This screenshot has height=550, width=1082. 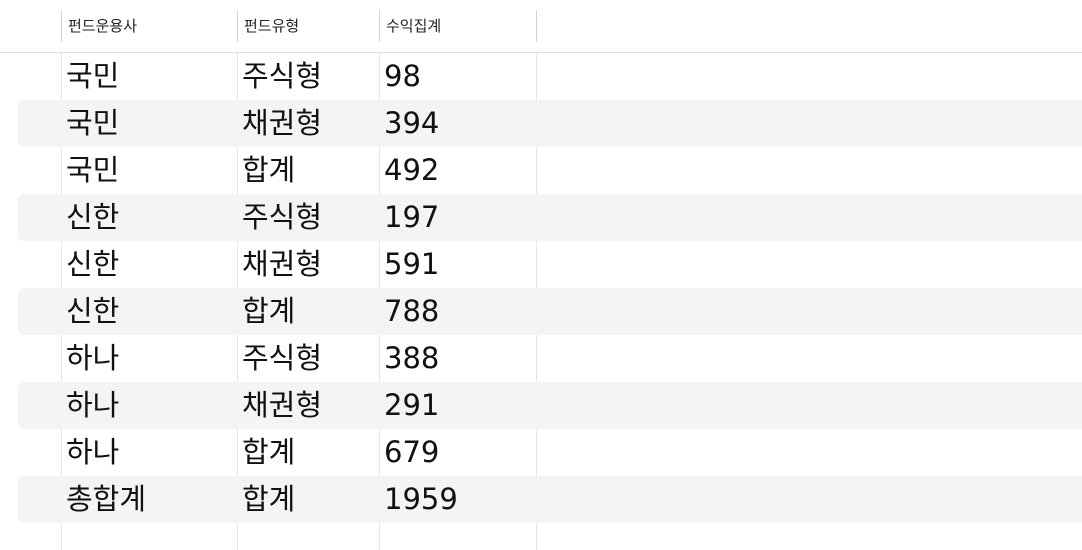 I want to click on cell-profit-total: 197, so click(x=412, y=217).